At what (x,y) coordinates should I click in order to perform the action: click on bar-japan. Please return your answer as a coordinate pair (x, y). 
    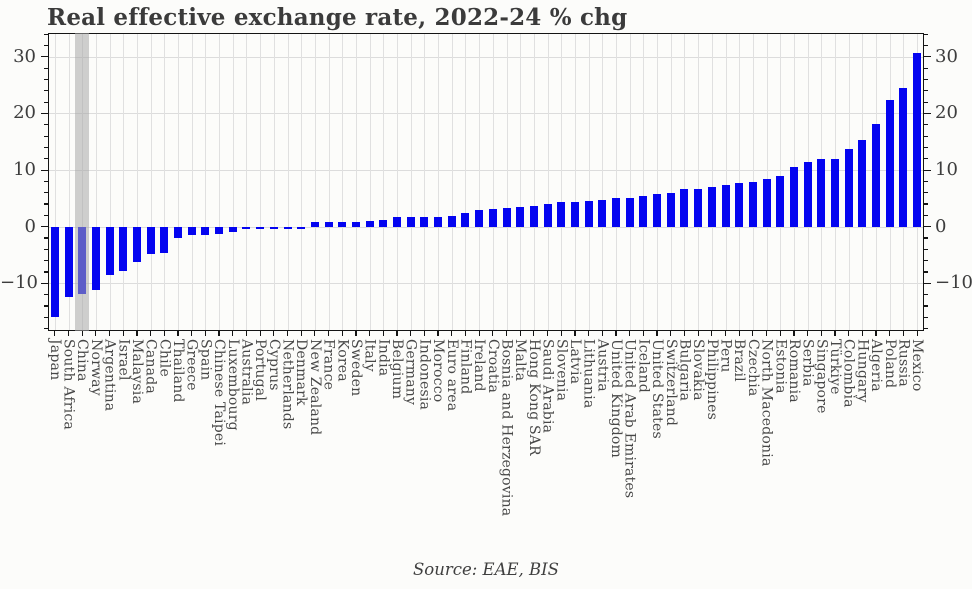
    Looking at the image, I should click on (54, 272).